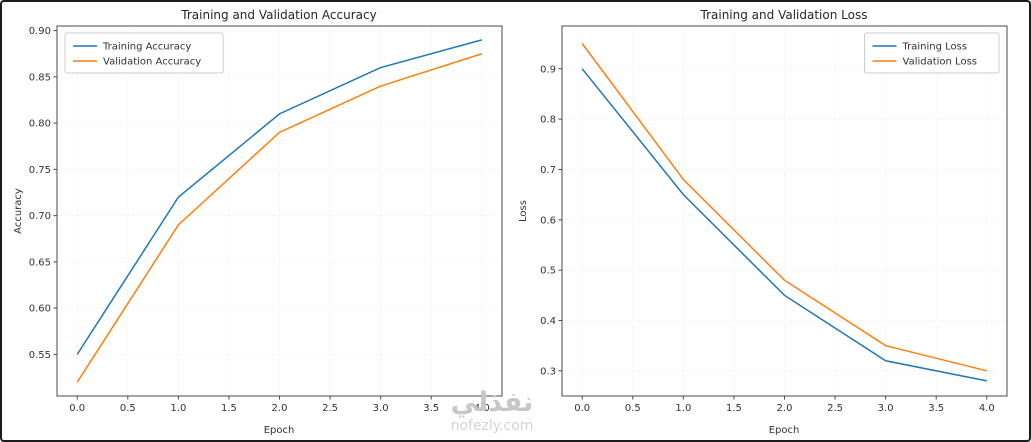  Describe the element at coordinates (40, 309) in the screenshot. I see `y-tick-label: 0.60` at that location.